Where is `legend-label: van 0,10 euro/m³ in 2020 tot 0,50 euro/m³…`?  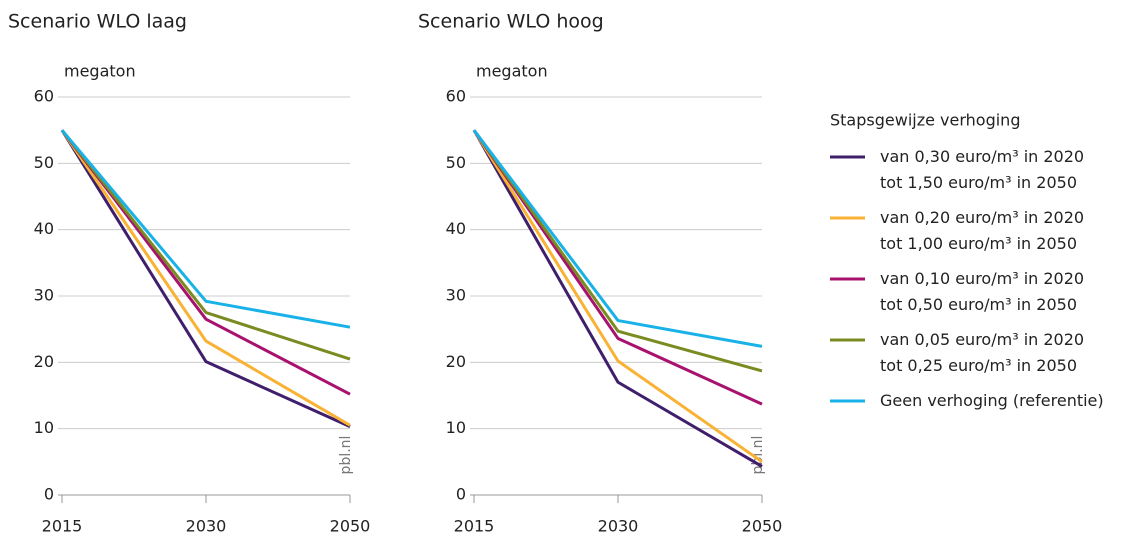
legend-label: van 0,10 euro/m³ in 2020 tot 0,50 euro/m³… is located at coordinates (982, 291).